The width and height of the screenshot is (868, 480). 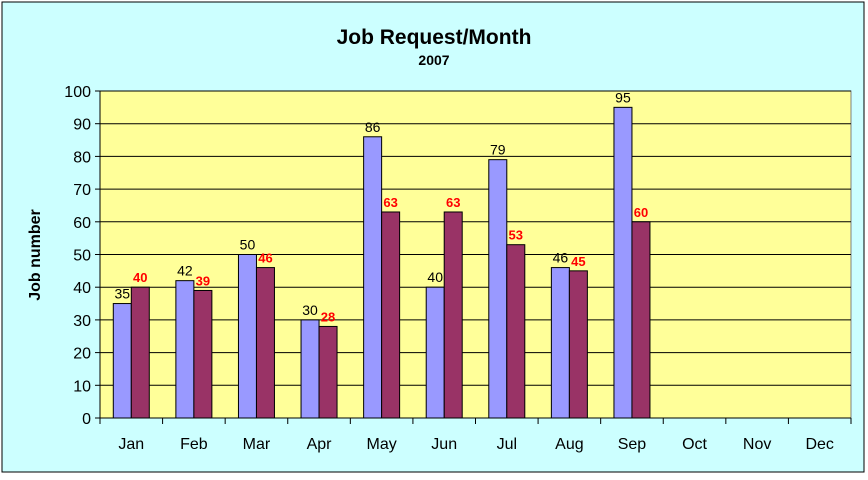 I want to click on data-label-series1-feb: 42, so click(x=185, y=271).